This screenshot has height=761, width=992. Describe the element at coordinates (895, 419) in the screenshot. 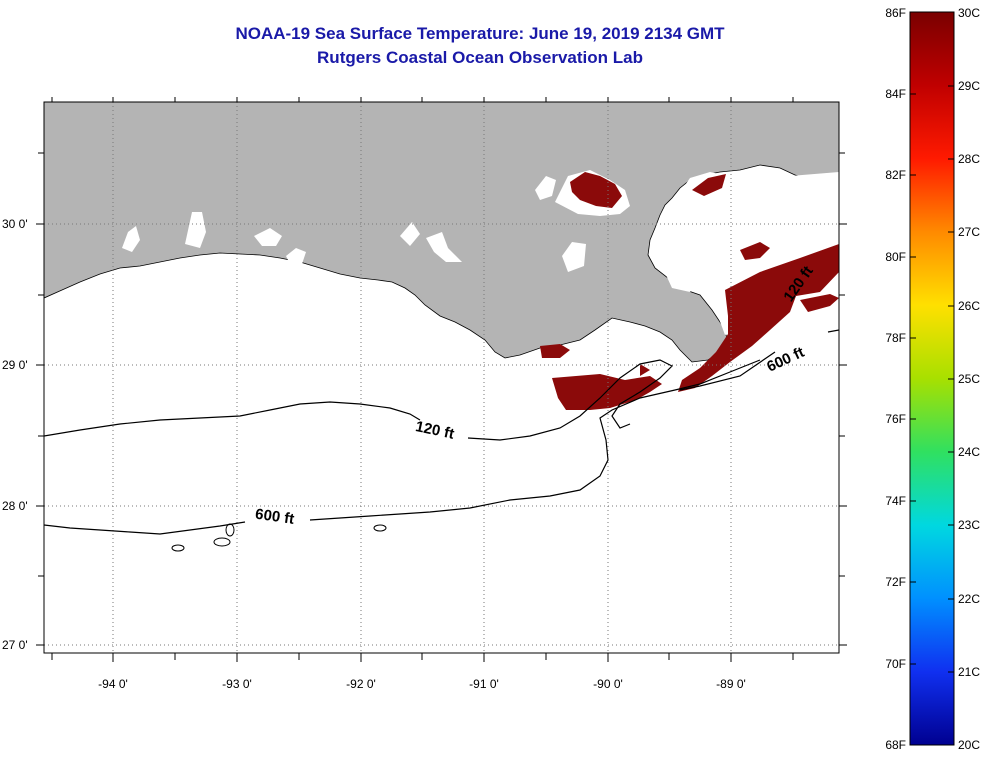

I see `colorbar-f-76: 76F` at that location.